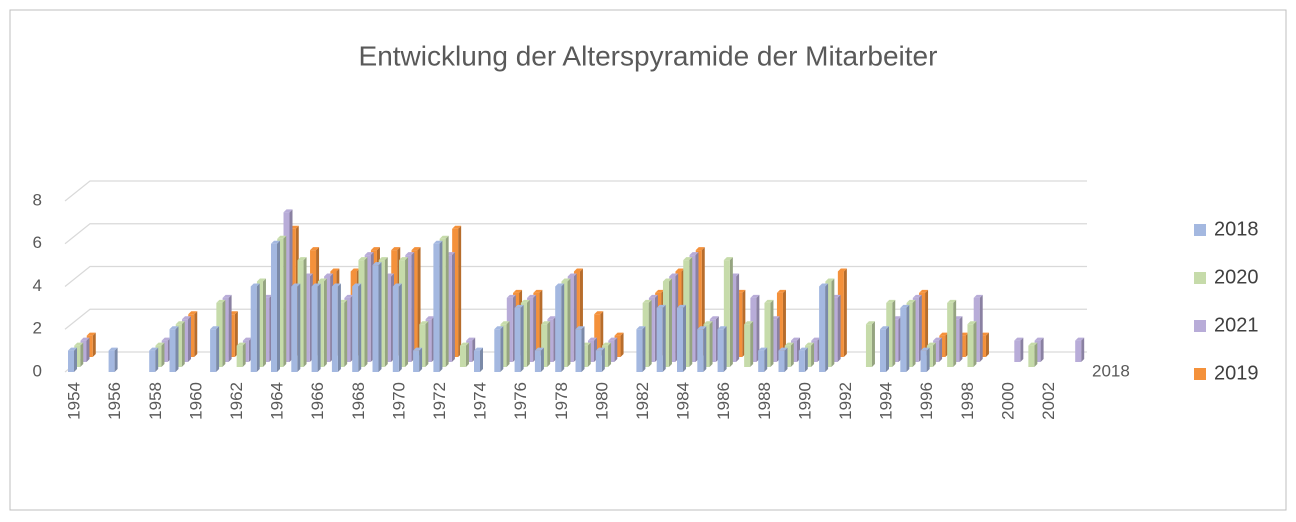 The image size is (1296, 522). What do you see at coordinates (317, 401) in the screenshot?
I see `x-tick-label: 1966` at bounding box center [317, 401].